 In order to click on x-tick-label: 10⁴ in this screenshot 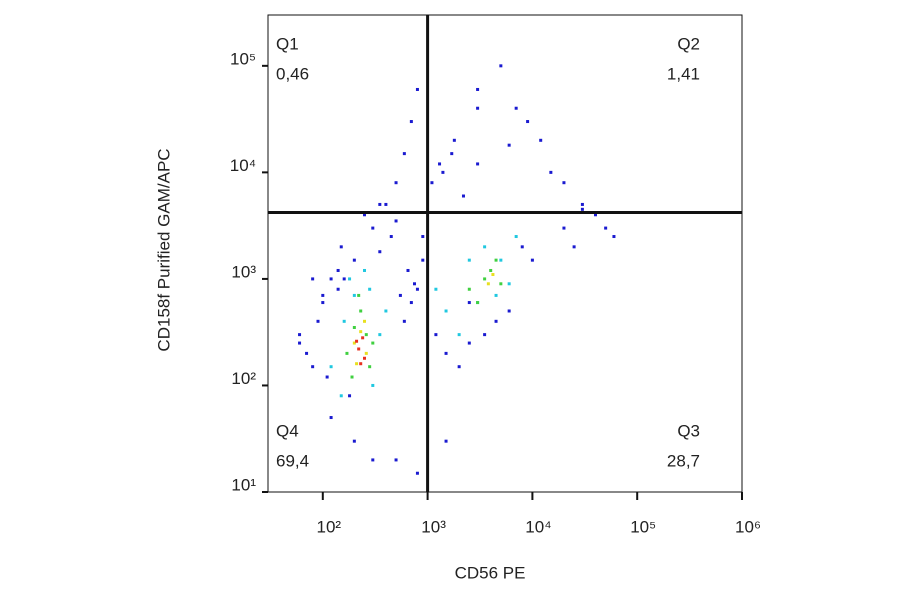, I will do `click(538, 526)`.